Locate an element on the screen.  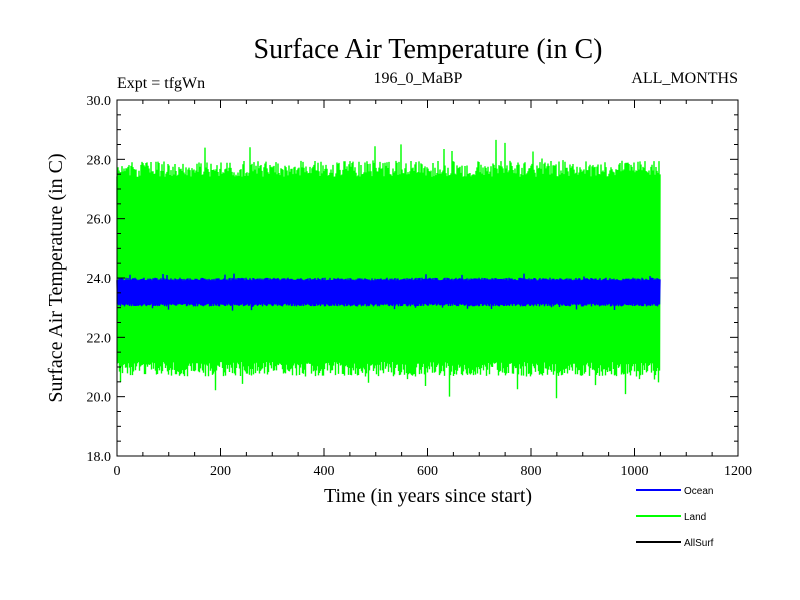
y-tick-label: 26.0 is located at coordinates (99, 220).